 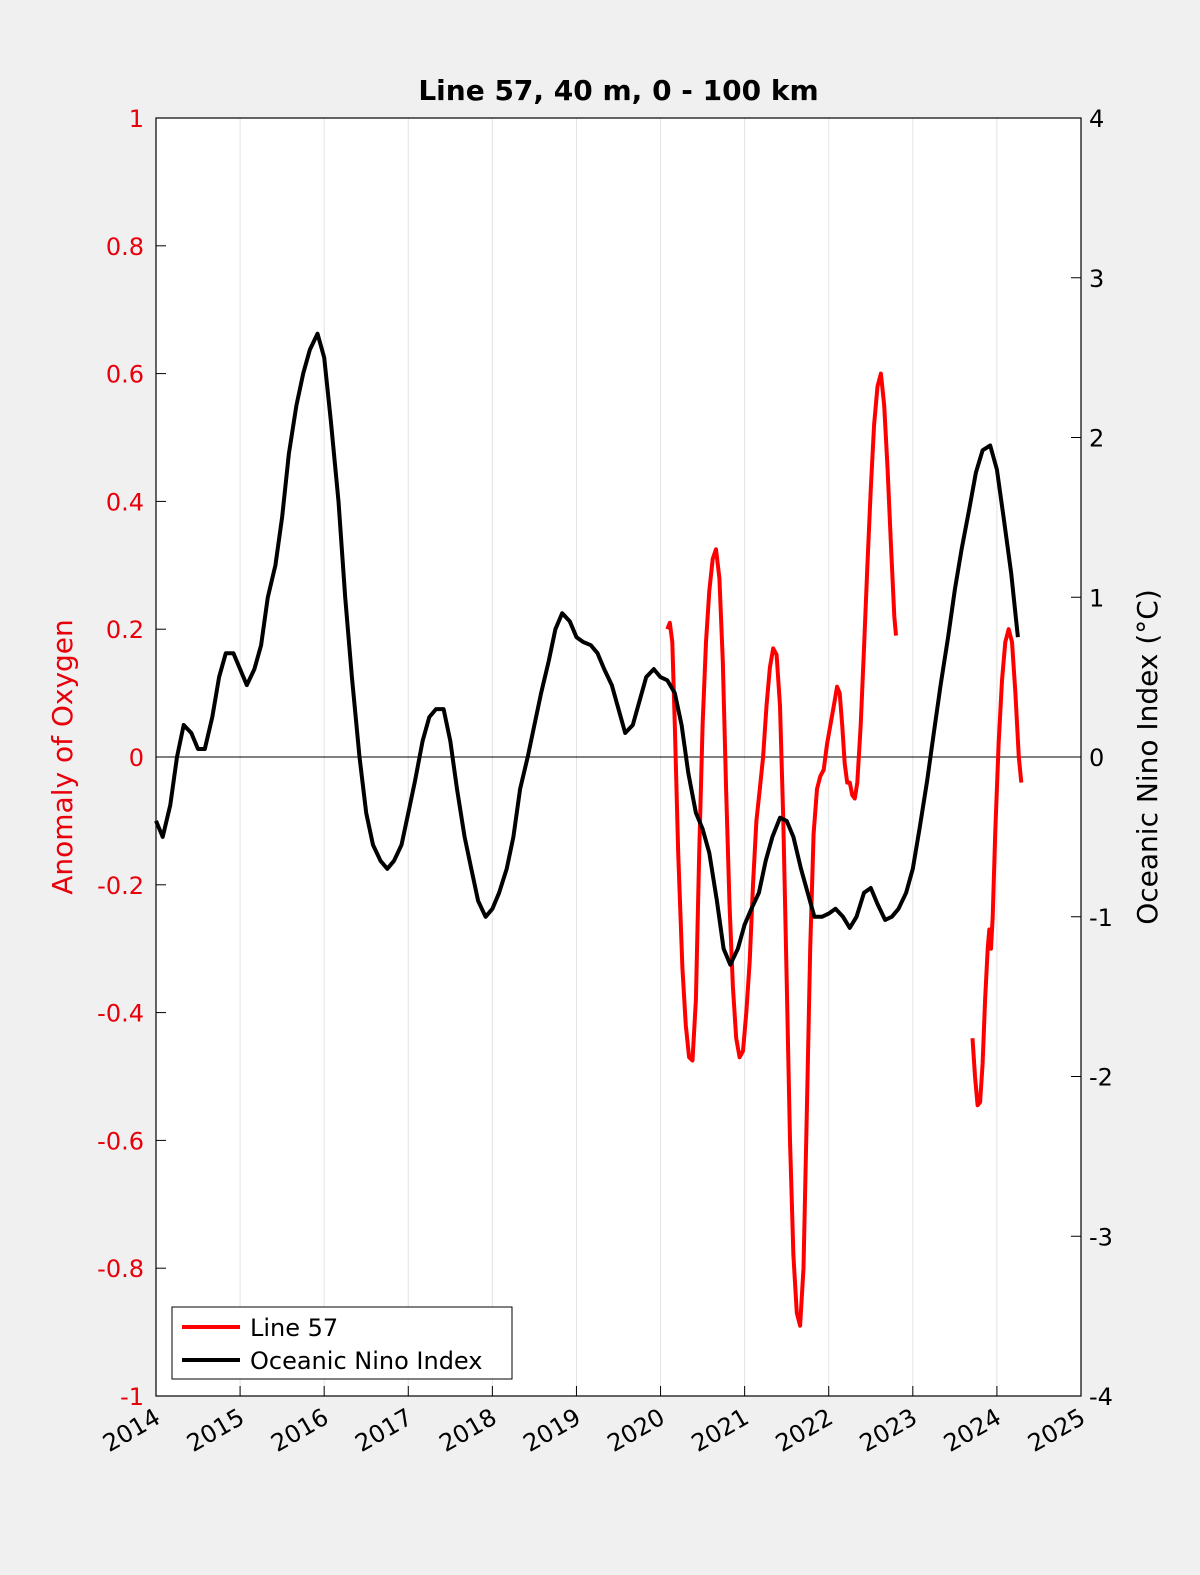 What do you see at coordinates (1101, 1078) in the screenshot?
I see `y-right-tick-label: -2` at bounding box center [1101, 1078].